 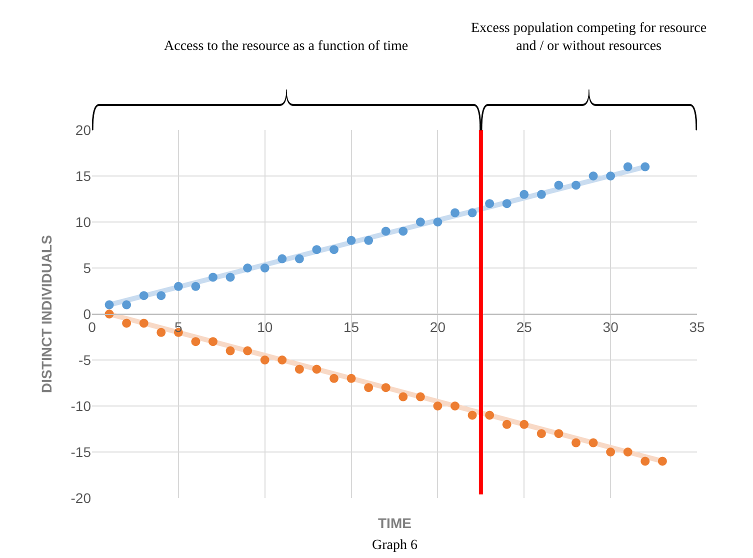 I want to click on y-tick-label: -15, so click(x=81, y=452).